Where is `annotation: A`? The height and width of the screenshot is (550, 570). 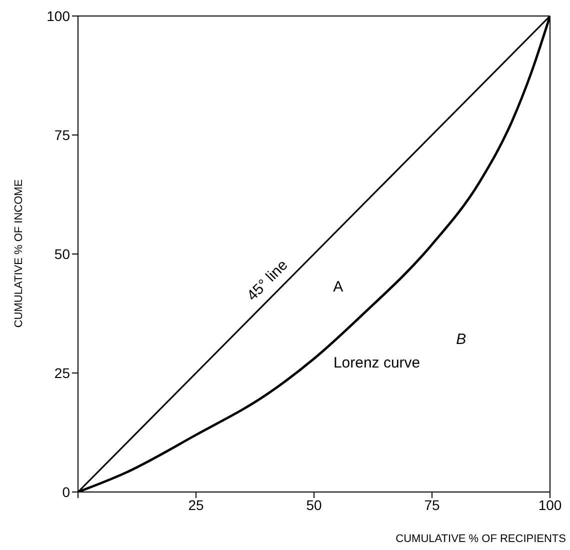 annotation: A is located at coordinates (338, 287).